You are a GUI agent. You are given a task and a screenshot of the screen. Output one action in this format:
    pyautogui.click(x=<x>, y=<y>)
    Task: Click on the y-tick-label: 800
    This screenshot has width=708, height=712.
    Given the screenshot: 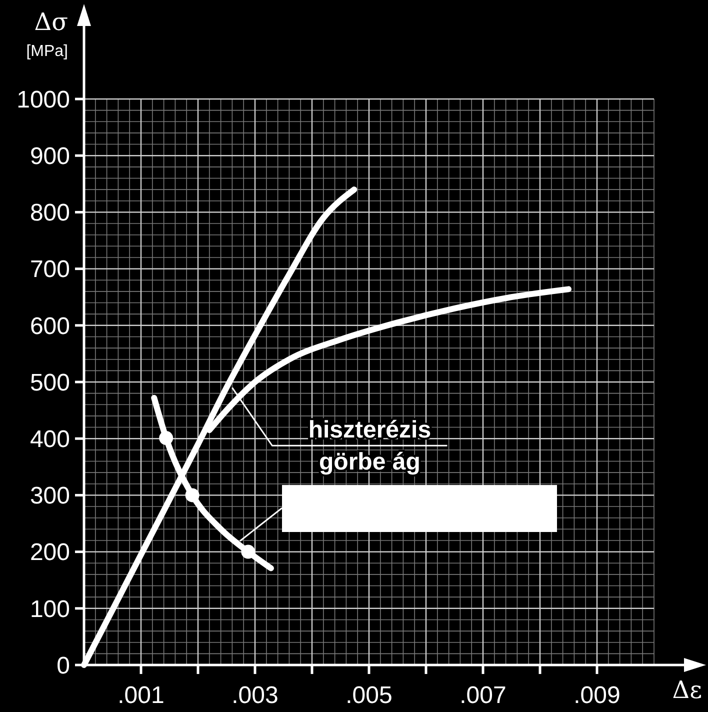 What is the action you would take?
    pyautogui.click(x=50, y=213)
    